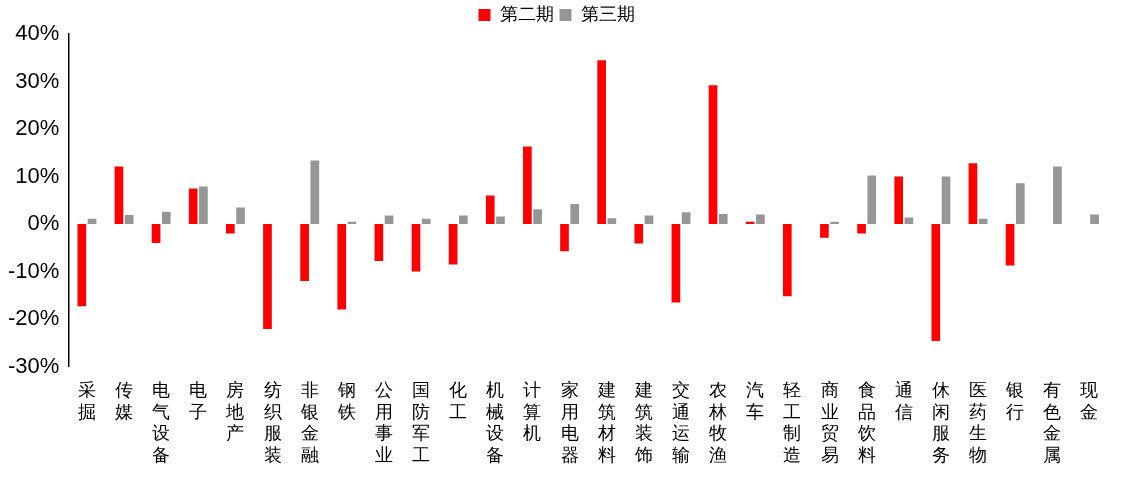  What do you see at coordinates (86, 400) in the screenshot?
I see `x-tick-label: 采掘` at bounding box center [86, 400].